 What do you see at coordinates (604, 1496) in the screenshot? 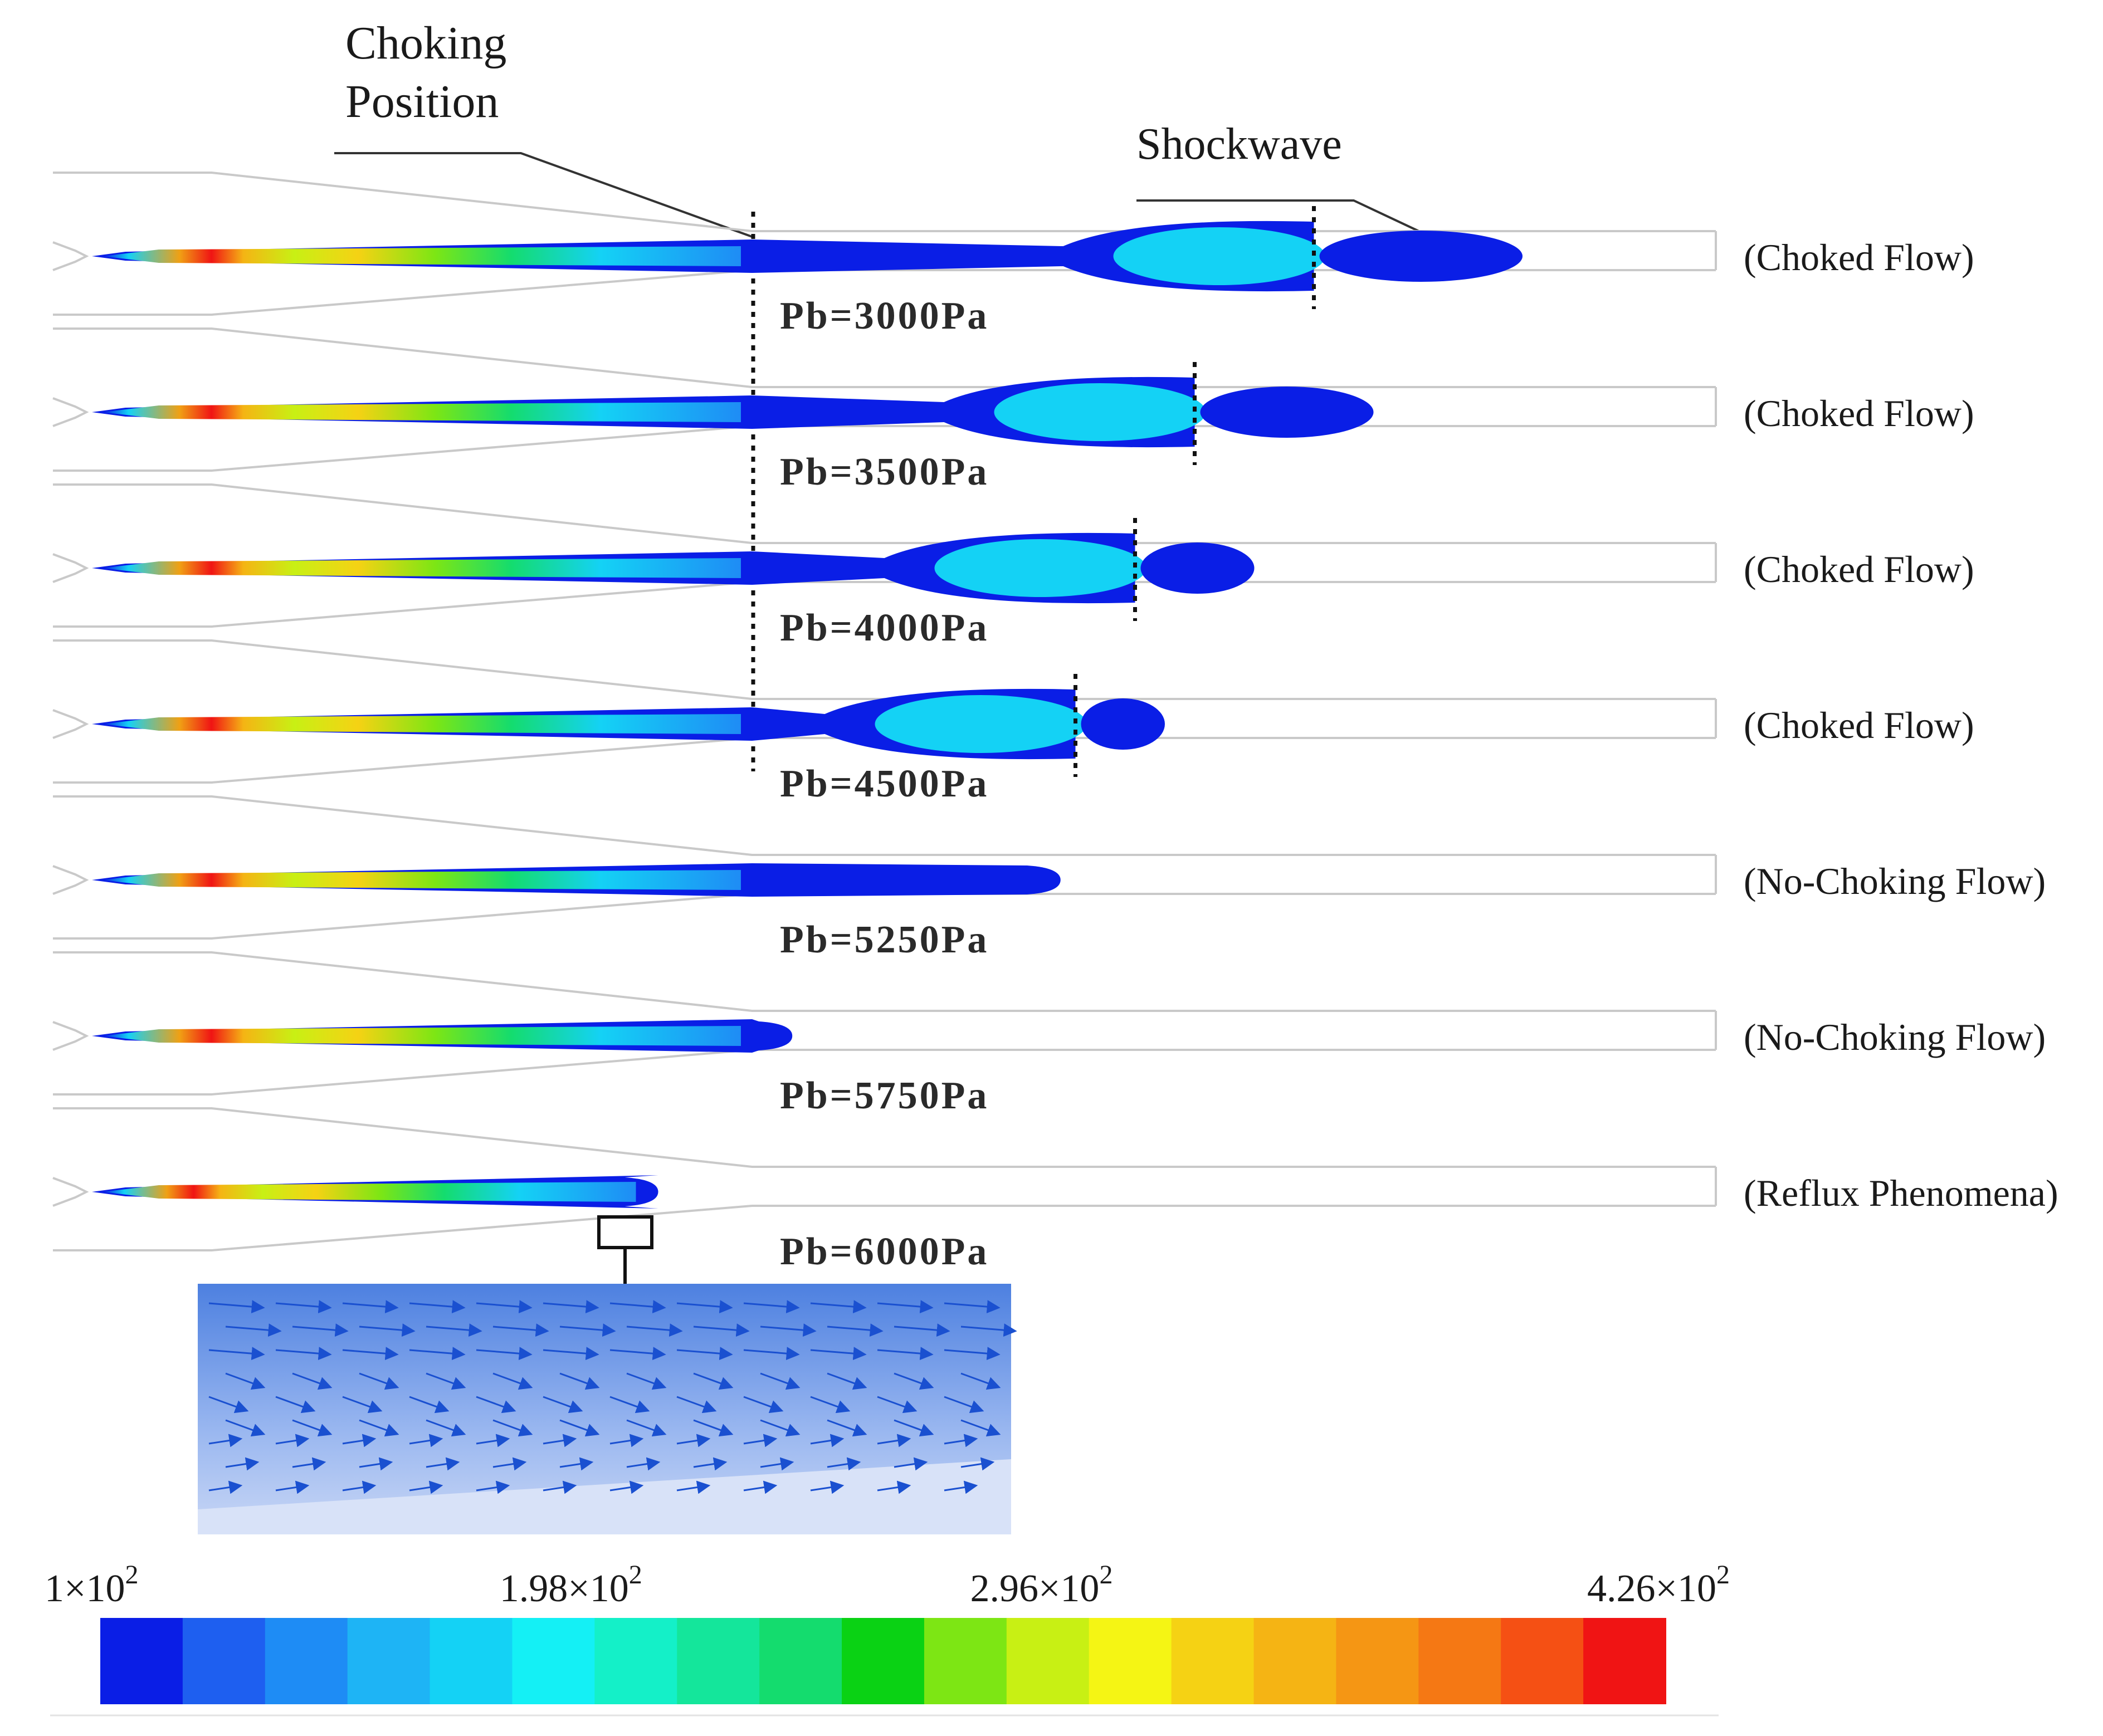
I see `inset-wall` at bounding box center [604, 1496].